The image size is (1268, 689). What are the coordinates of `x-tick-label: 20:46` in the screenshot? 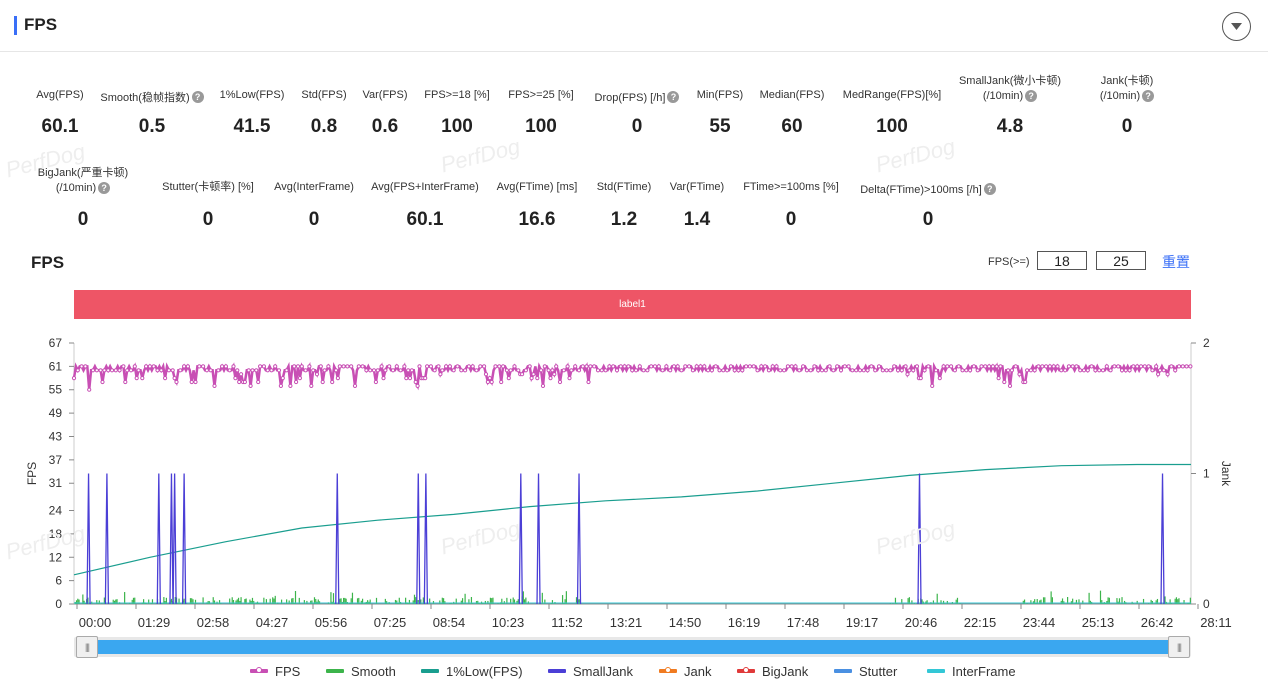 It's located at (921, 622).